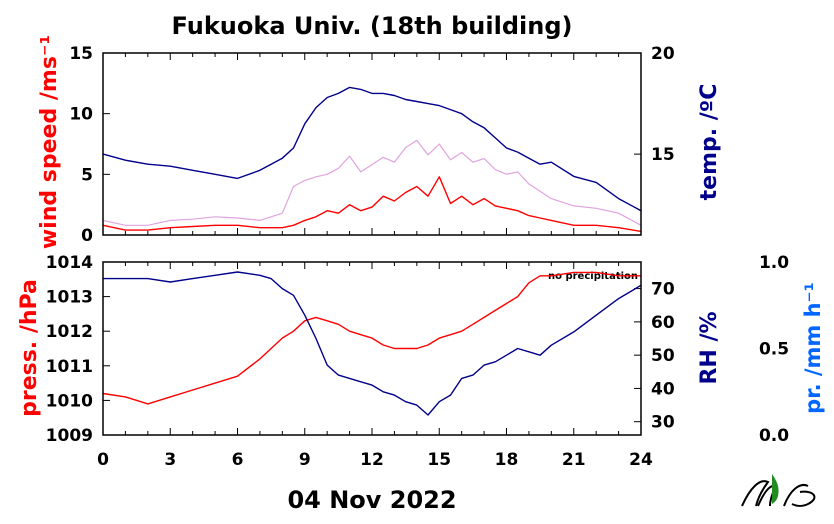 The width and height of the screenshot is (834, 524). Describe the element at coordinates (663, 389) in the screenshot. I see `right-tick-label: 40` at that location.